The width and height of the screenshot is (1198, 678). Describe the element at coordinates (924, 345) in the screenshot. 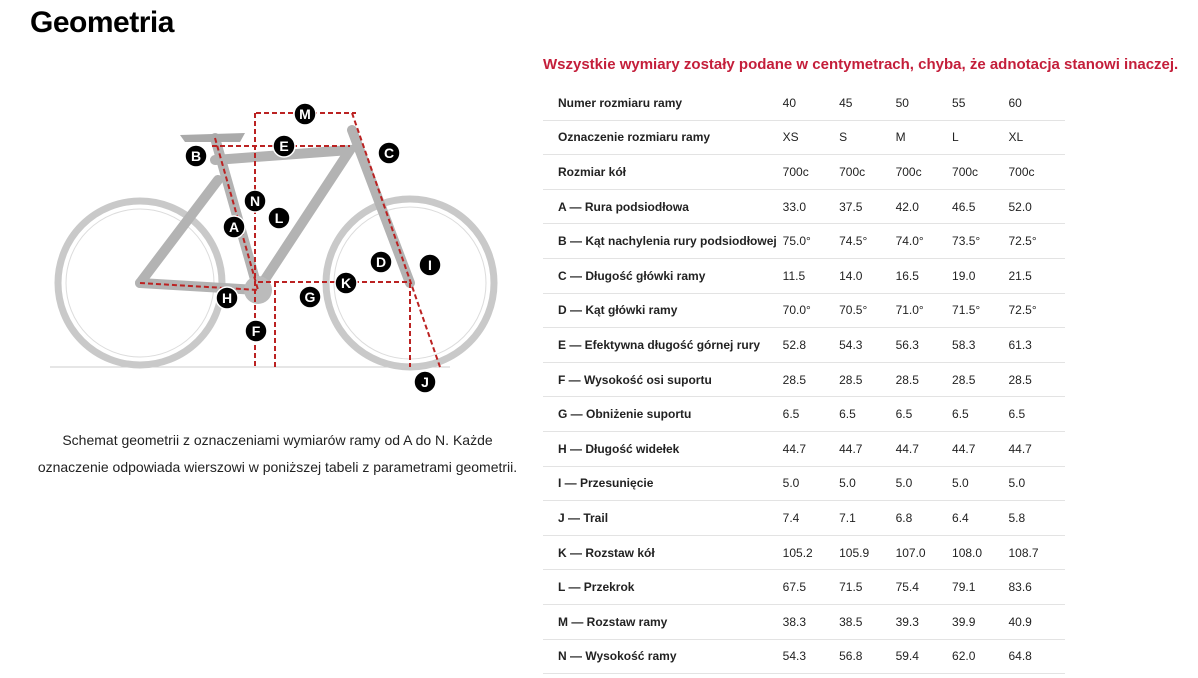

I see `cell-value: 56.3` at that location.